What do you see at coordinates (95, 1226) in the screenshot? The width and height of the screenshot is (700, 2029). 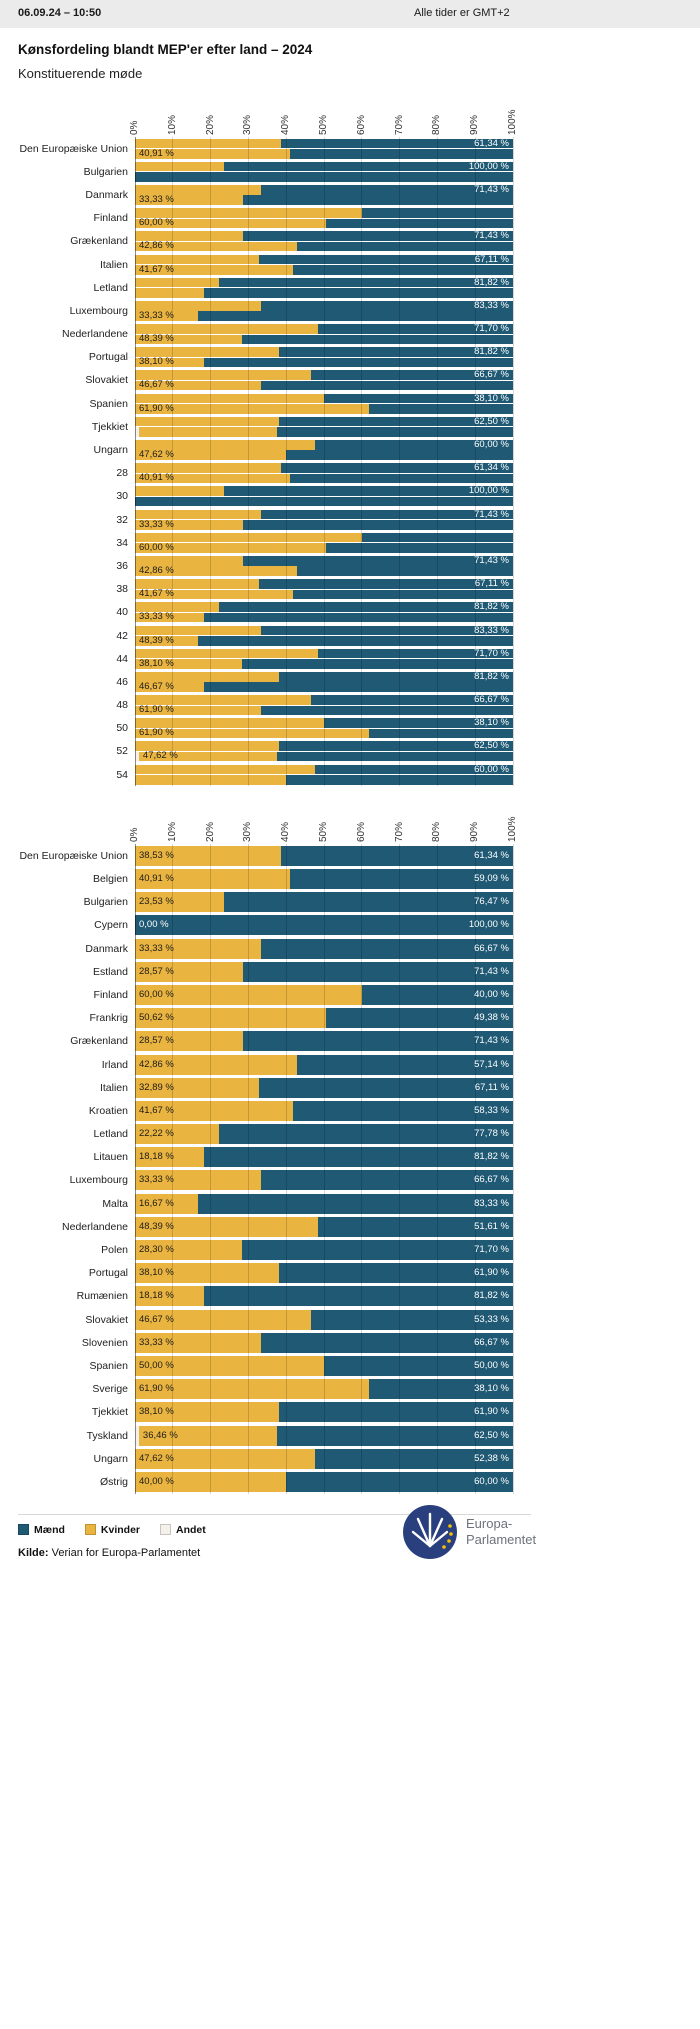 I see `row-category-label: Nederlandene` at bounding box center [95, 1226].